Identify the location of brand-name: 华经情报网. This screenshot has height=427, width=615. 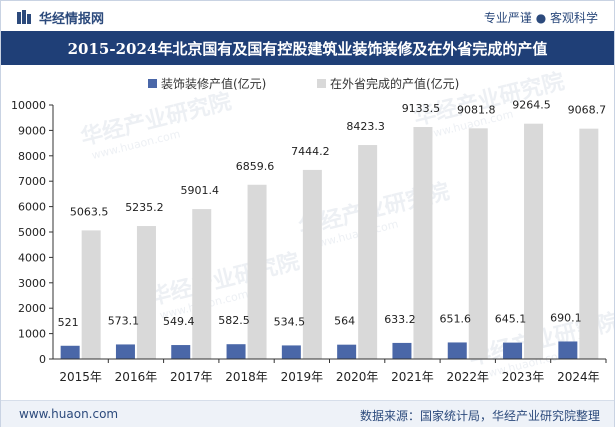
(72, 19).